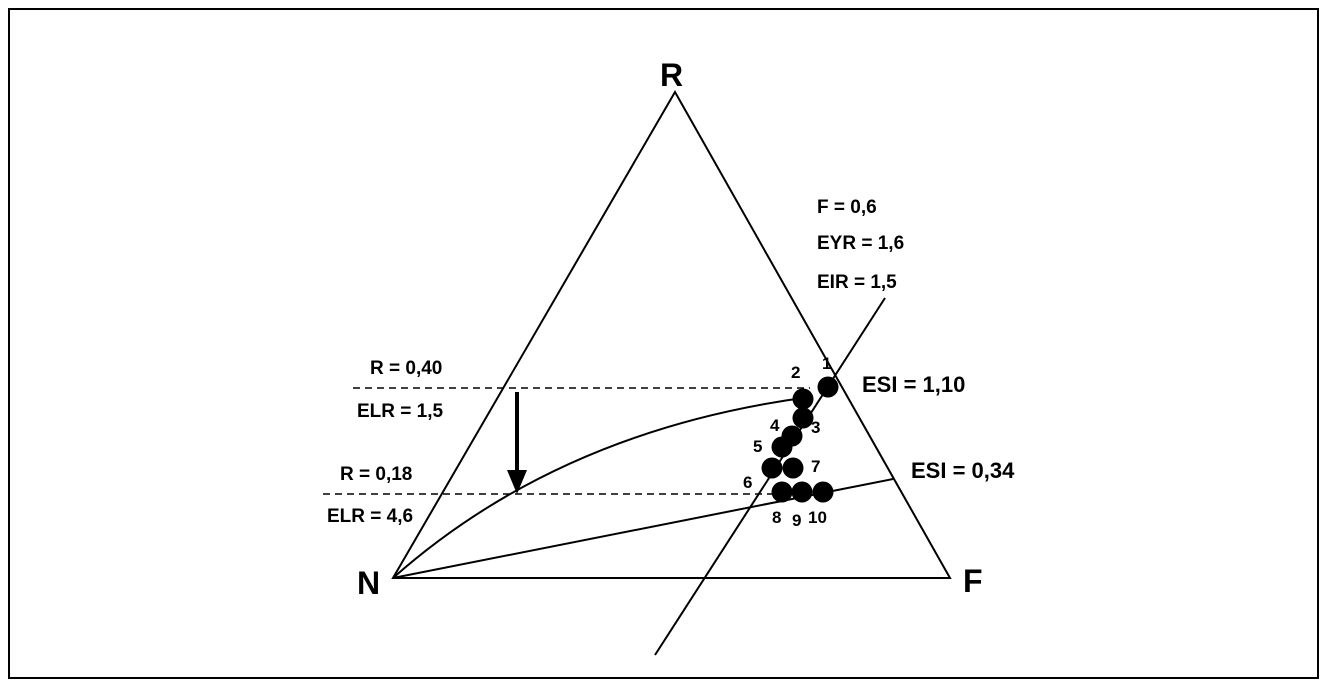 This screenshot has height=680, width=1320. I want to click on label-esi-low: ESI = 0,34, so click(963, 470).